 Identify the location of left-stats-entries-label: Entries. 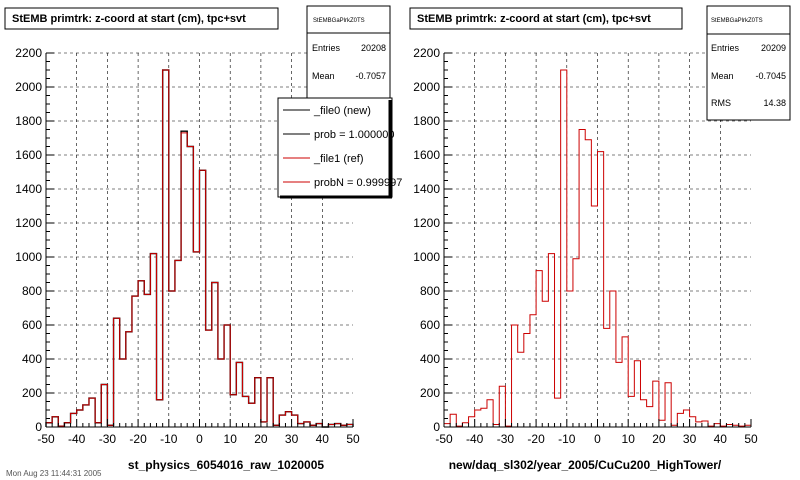
(326, 48).